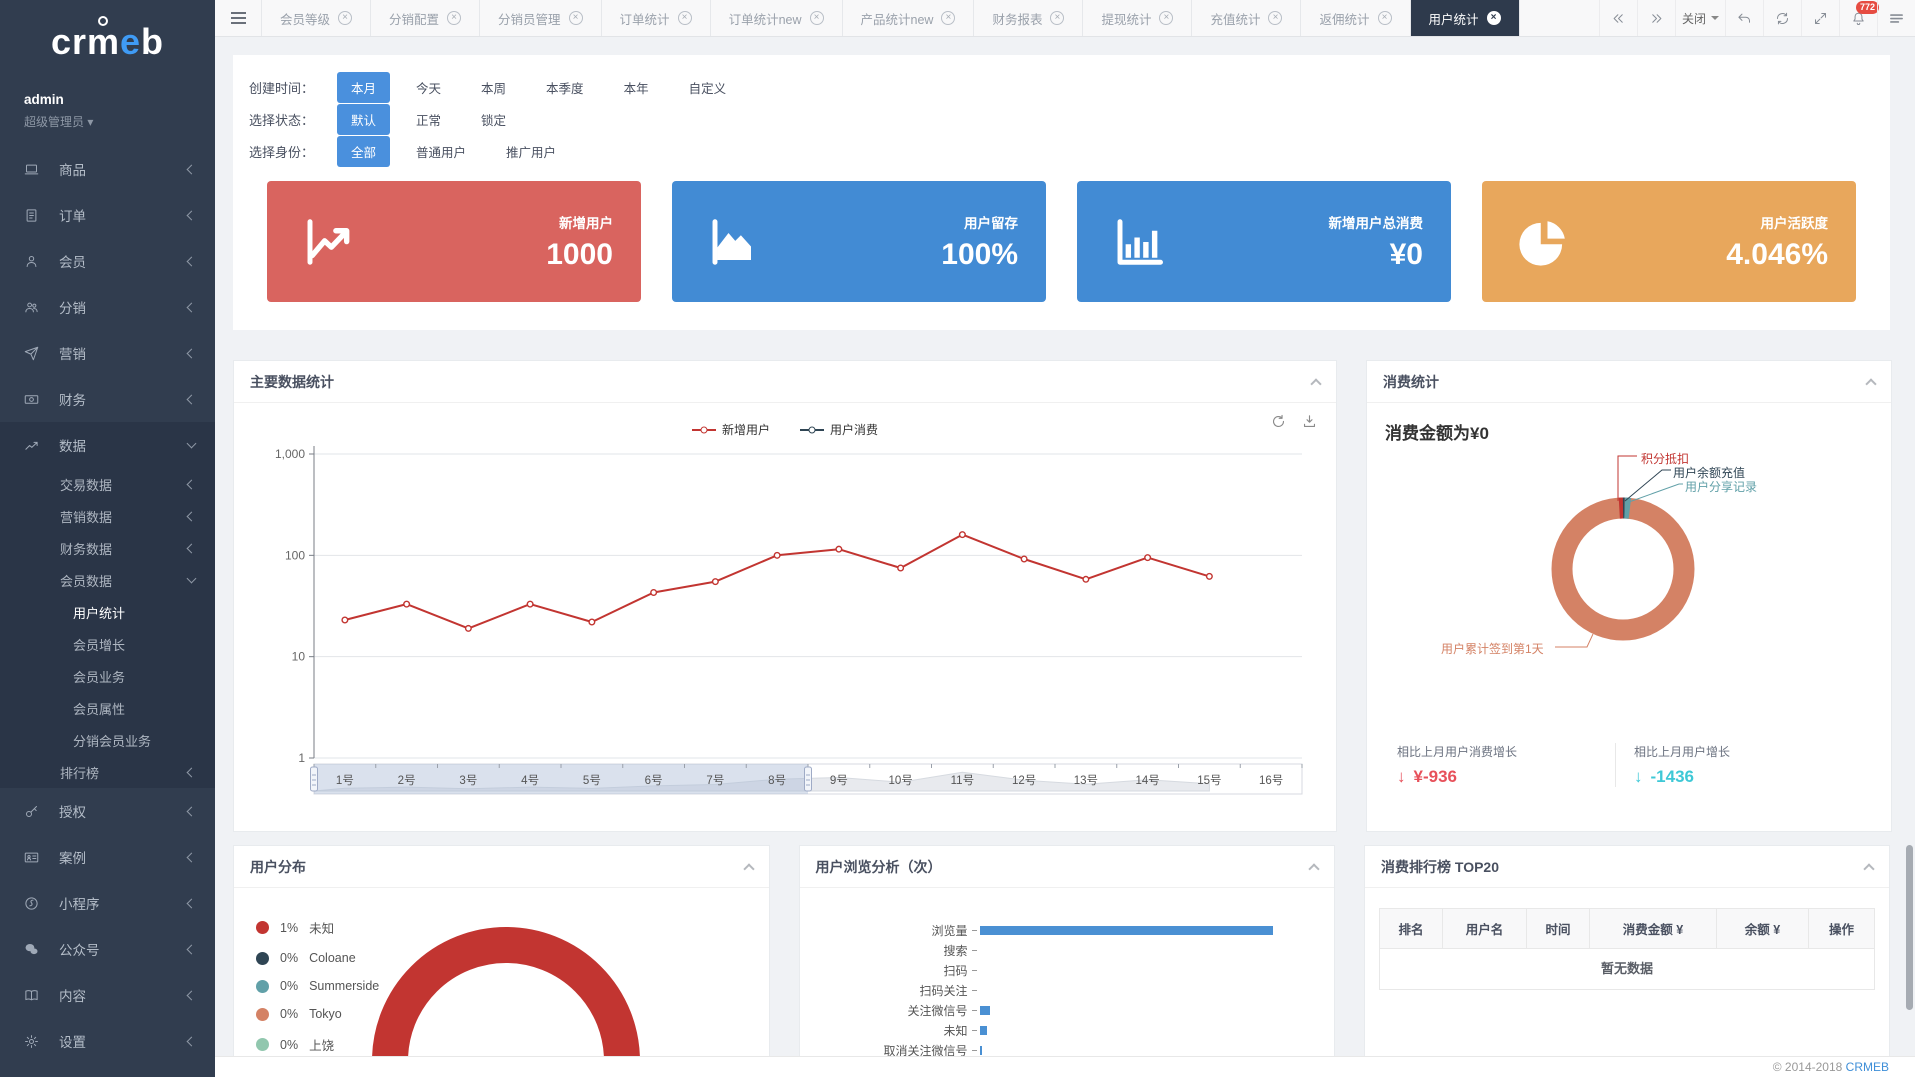 Image resolution: width=1915 pixels, height=1077 pixels. I want to click on legend-item: 0% Summerside, so click(512, 986).